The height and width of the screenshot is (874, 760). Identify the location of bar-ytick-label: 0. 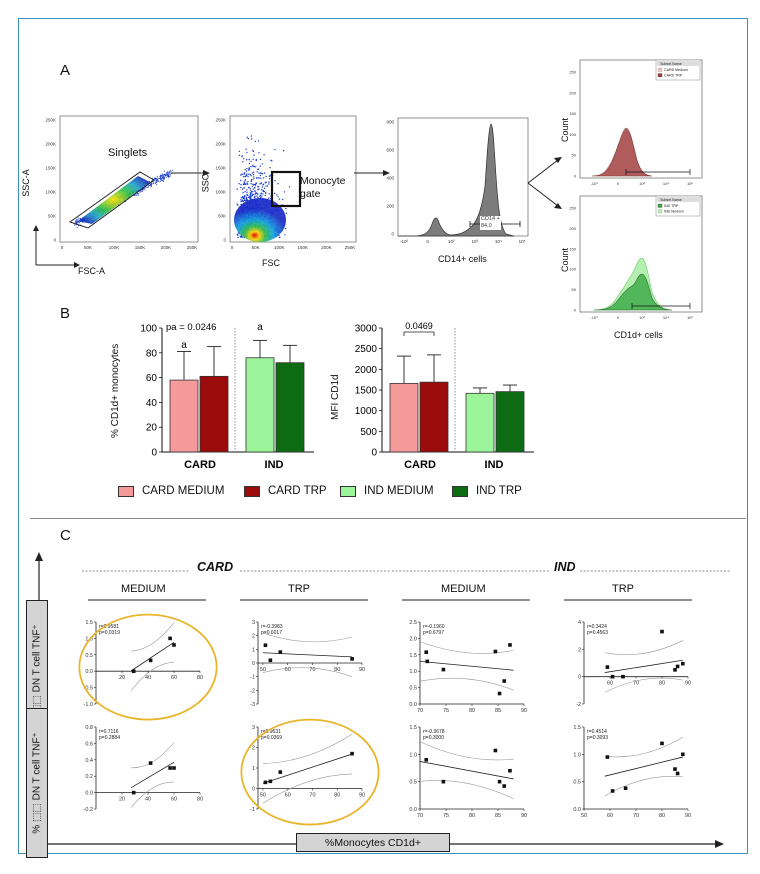
(154, 453).